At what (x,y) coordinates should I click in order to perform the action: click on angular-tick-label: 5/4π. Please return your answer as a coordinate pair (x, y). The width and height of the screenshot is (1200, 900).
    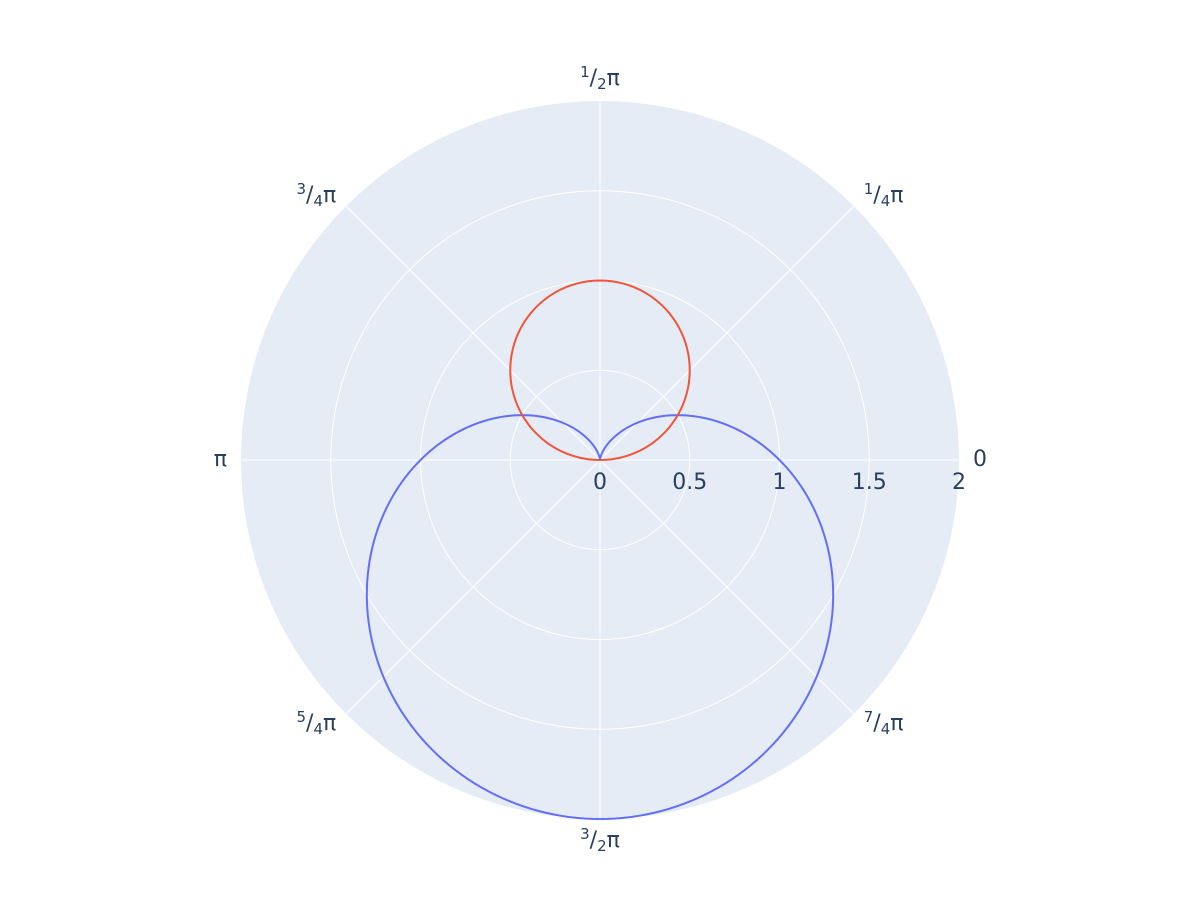
    Looking at the image, I should click on (316, 722).